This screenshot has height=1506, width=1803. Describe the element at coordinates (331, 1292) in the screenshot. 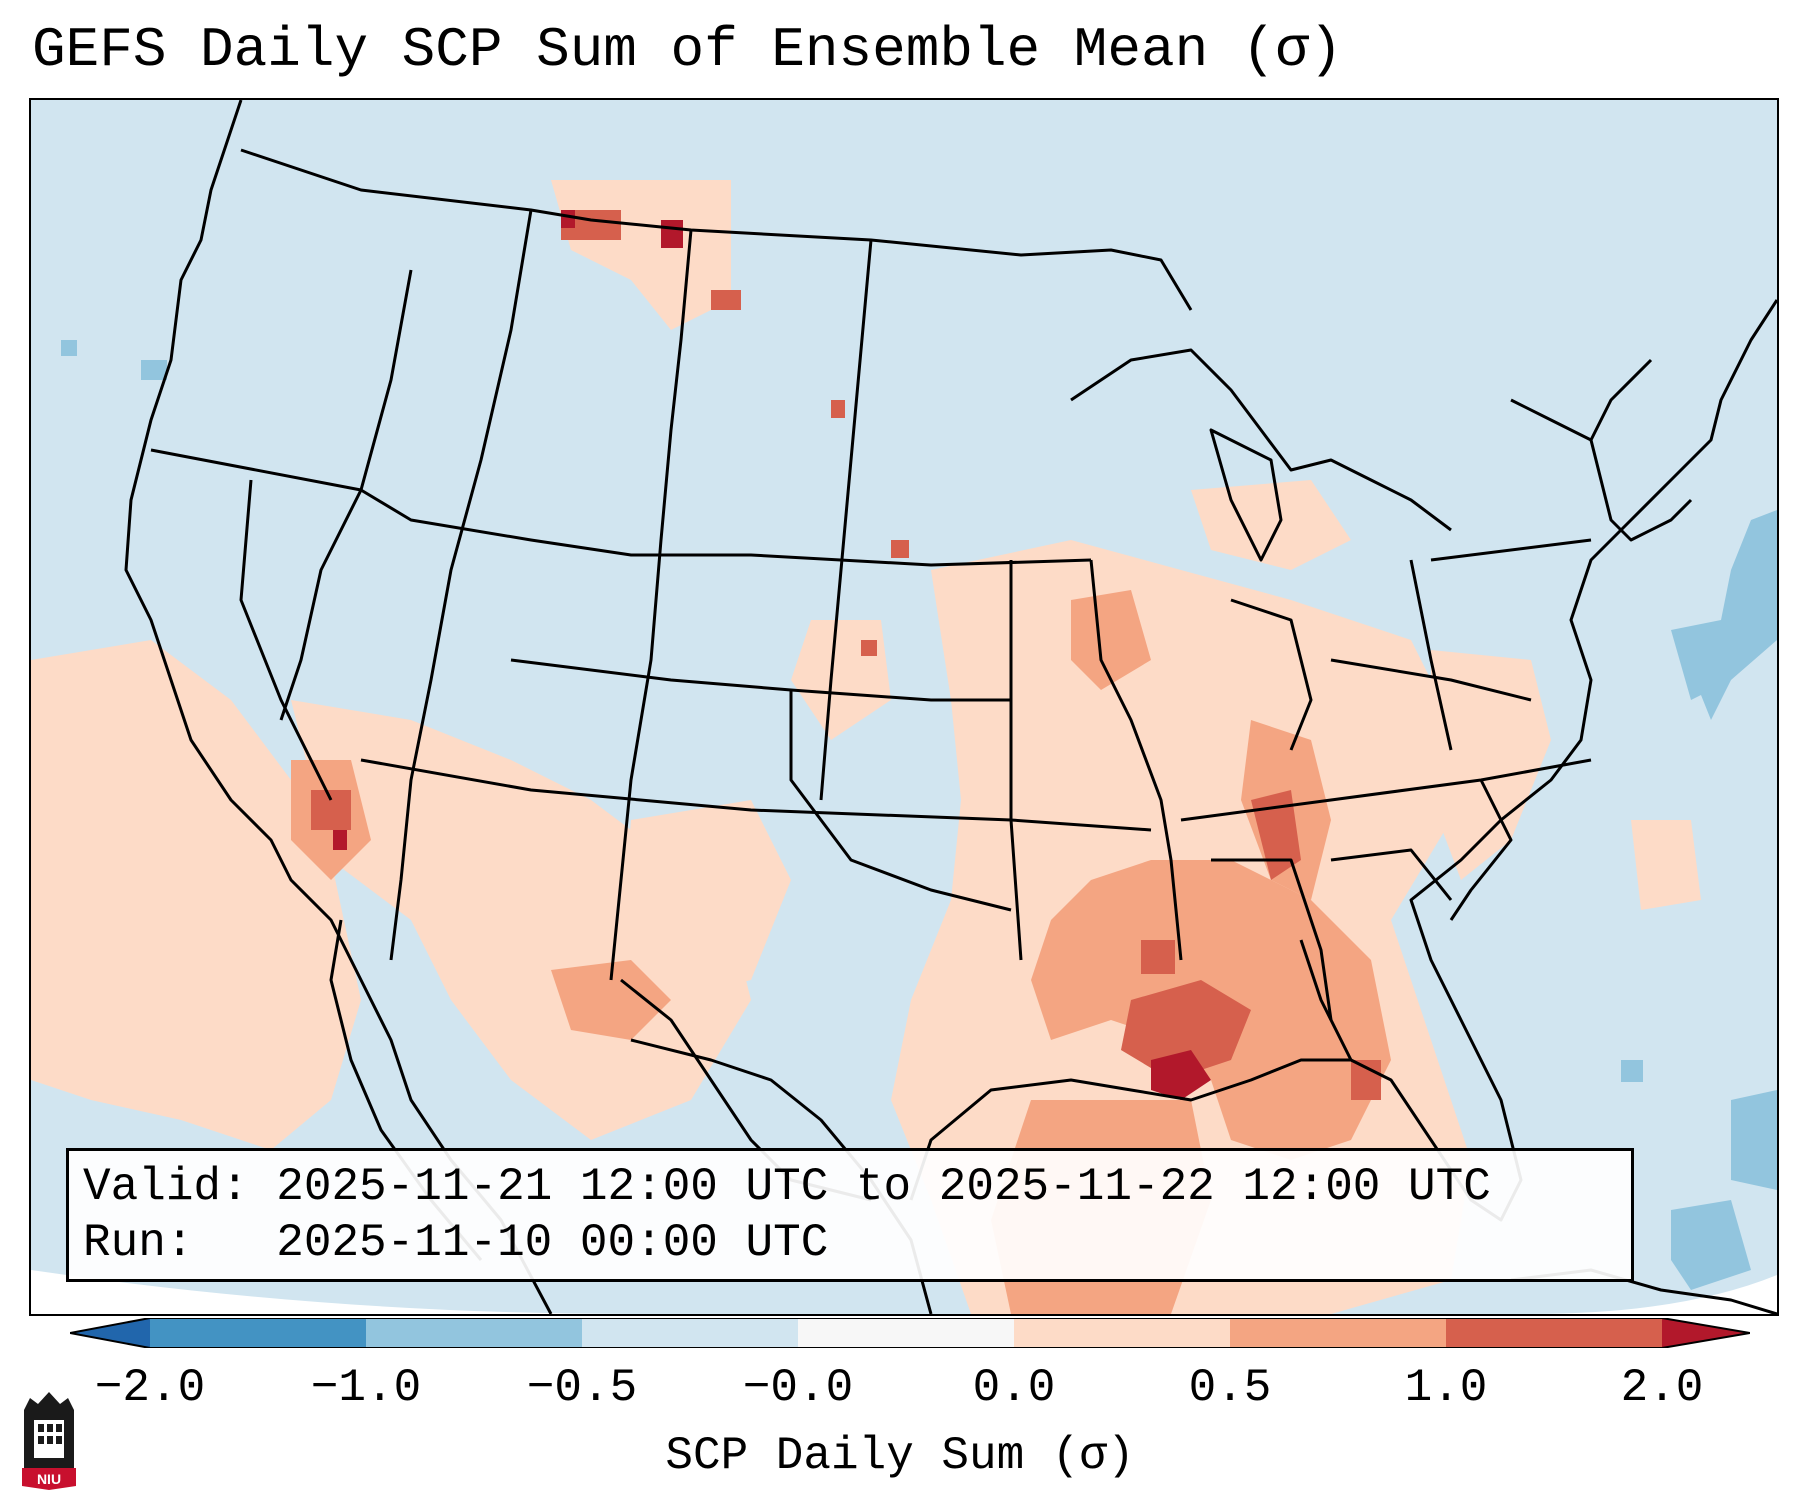

I see `projection-edge-left` at that location.